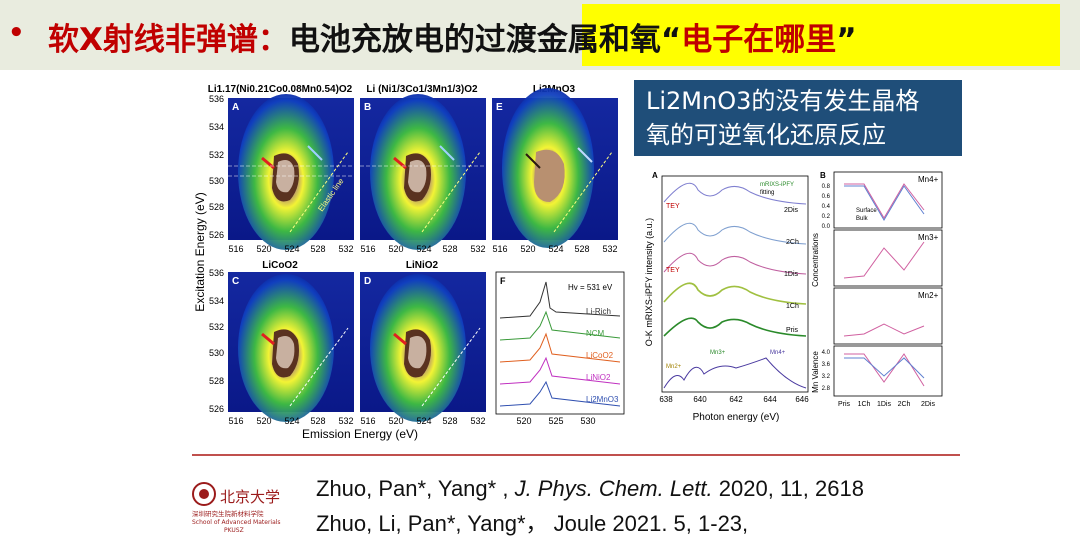 The height and width of the screenshot is (539, 1080). Describe the element at coordinates (655, 175) in the screenshot. I see `panel-a-letter: A` at that location.